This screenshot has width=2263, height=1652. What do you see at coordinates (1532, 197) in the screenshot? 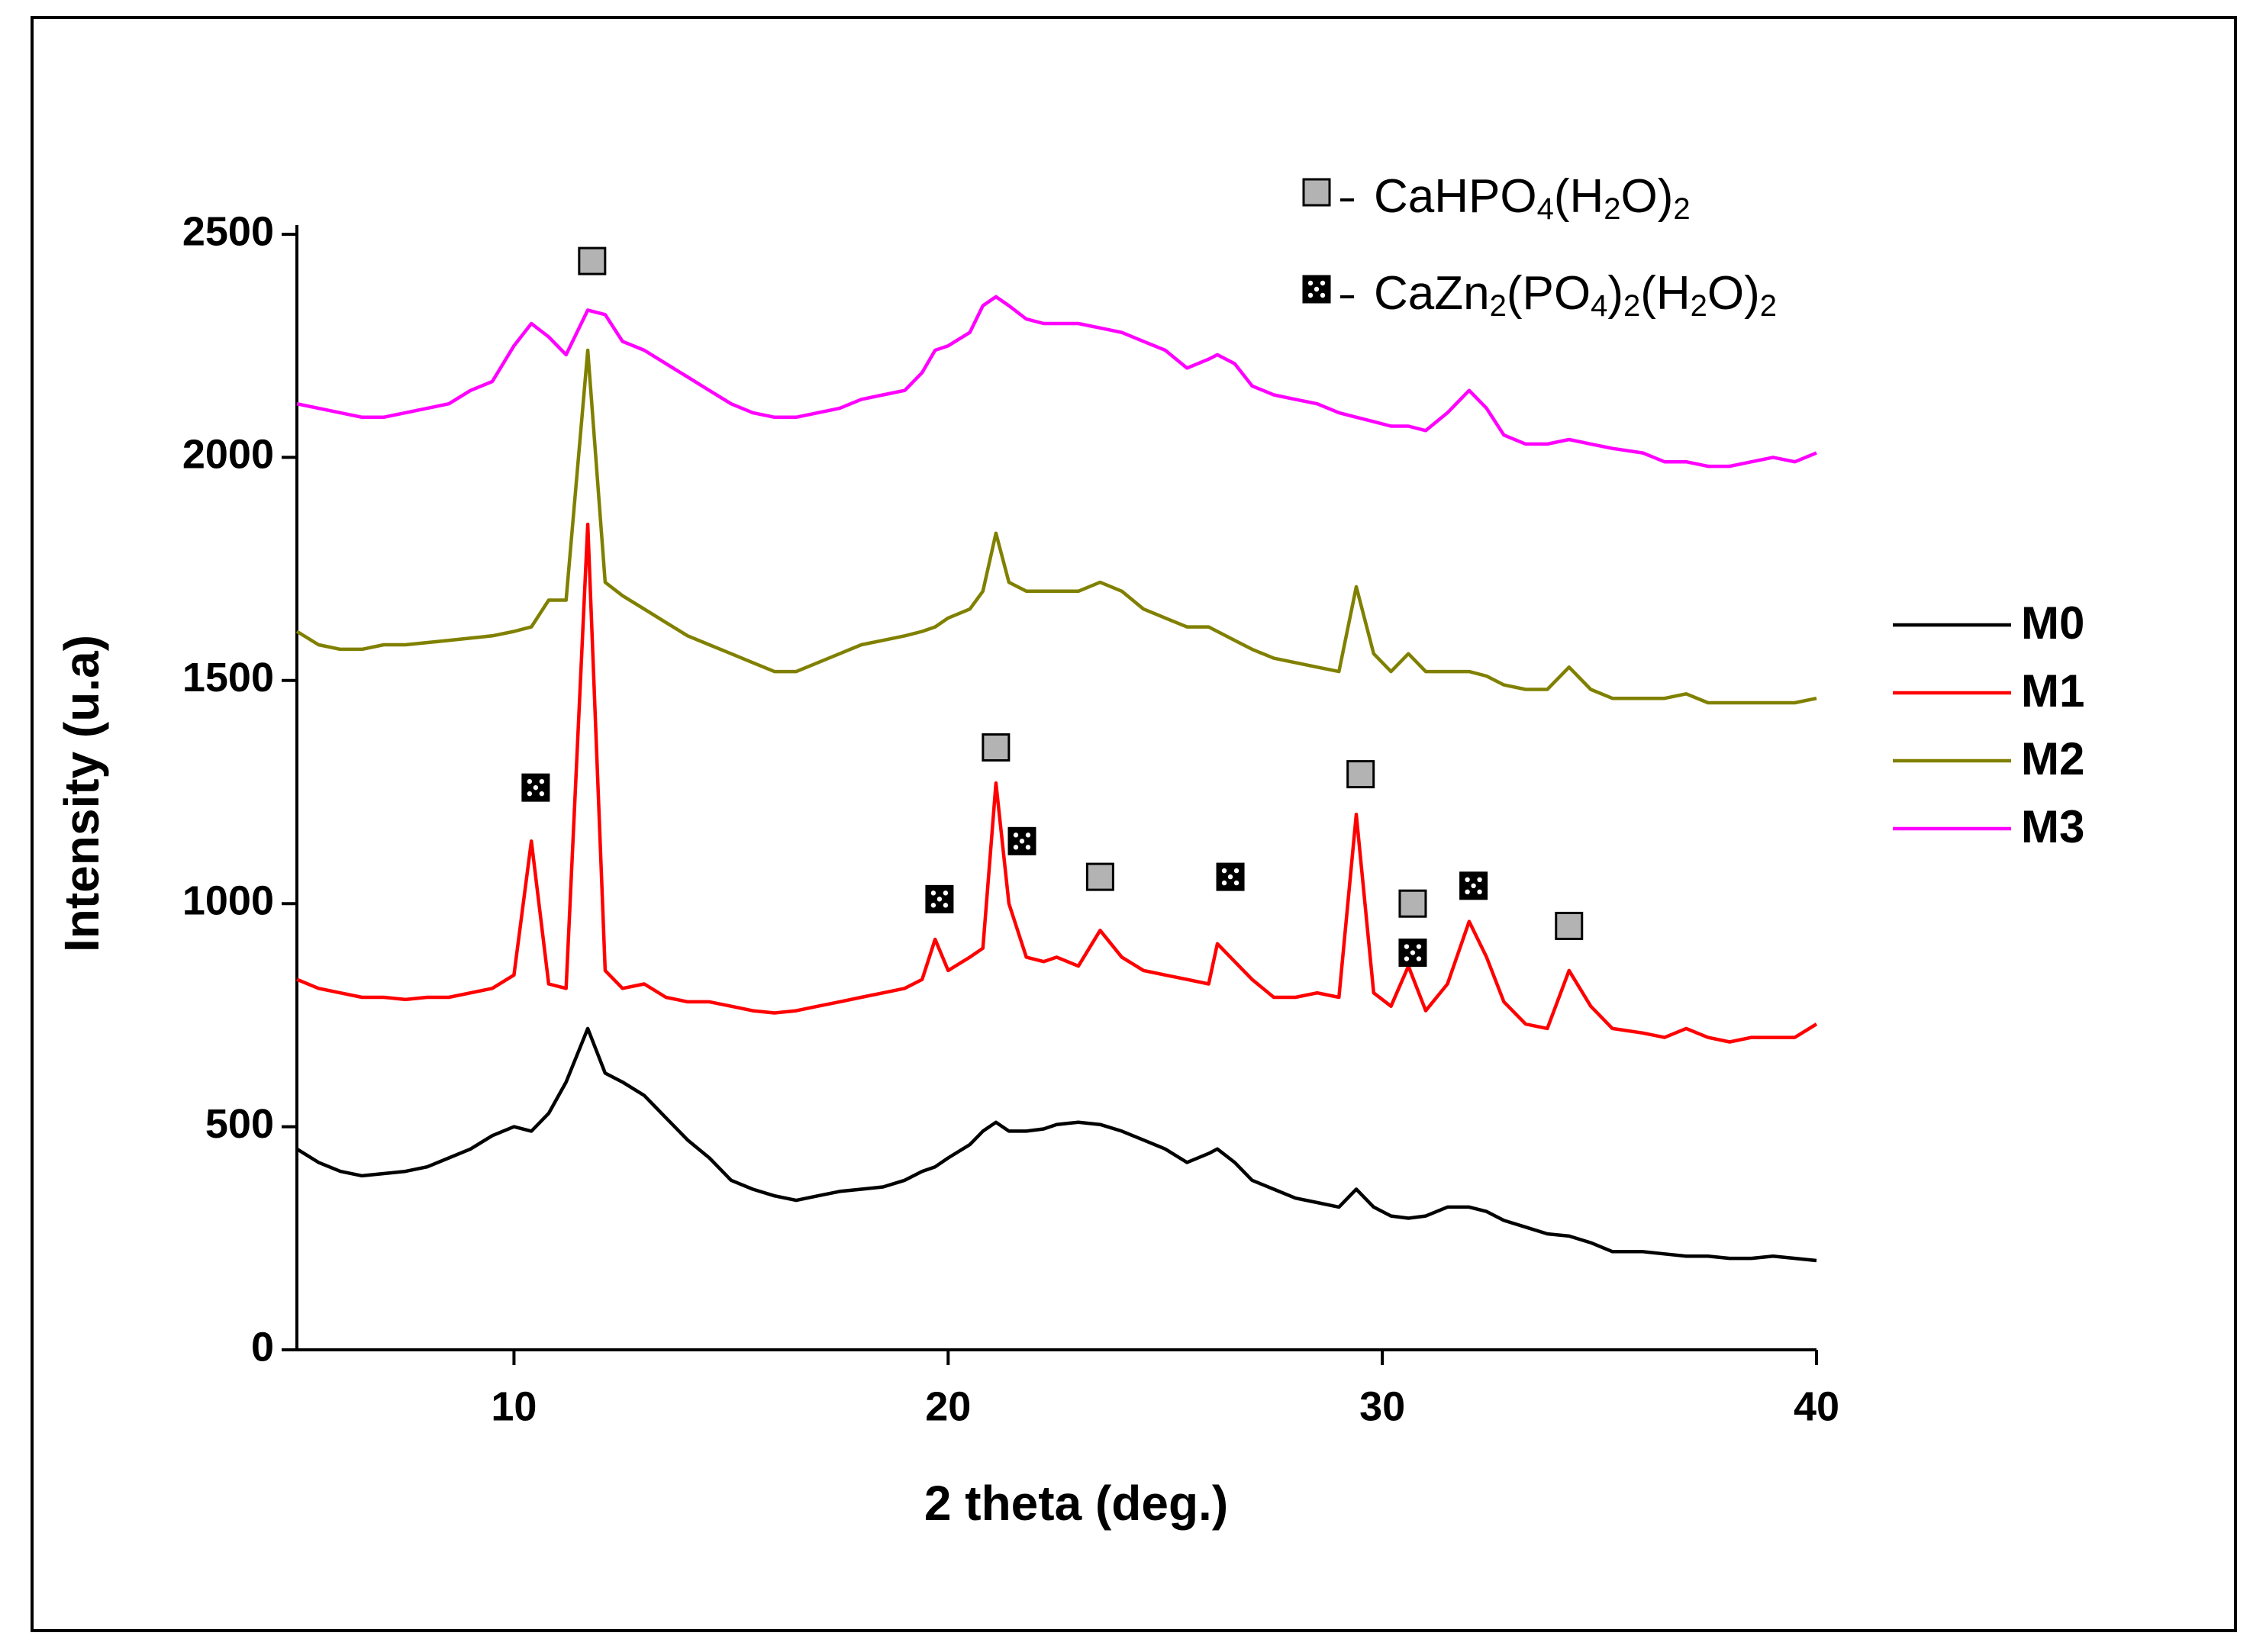
I see `phase-legend-text: CaHPO4(H2O)2` at bounding box center [1532, 197].